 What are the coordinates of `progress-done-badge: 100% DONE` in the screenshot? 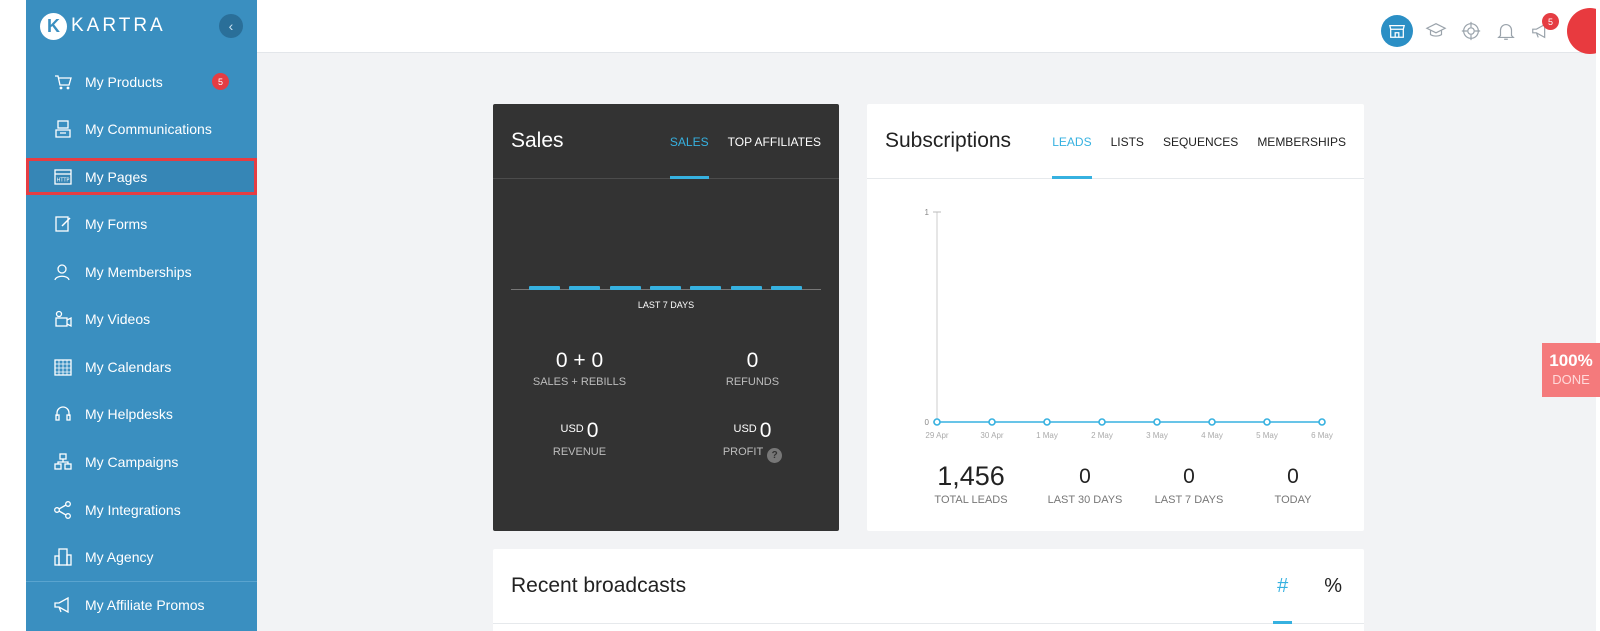 It's located at (1571, 370).